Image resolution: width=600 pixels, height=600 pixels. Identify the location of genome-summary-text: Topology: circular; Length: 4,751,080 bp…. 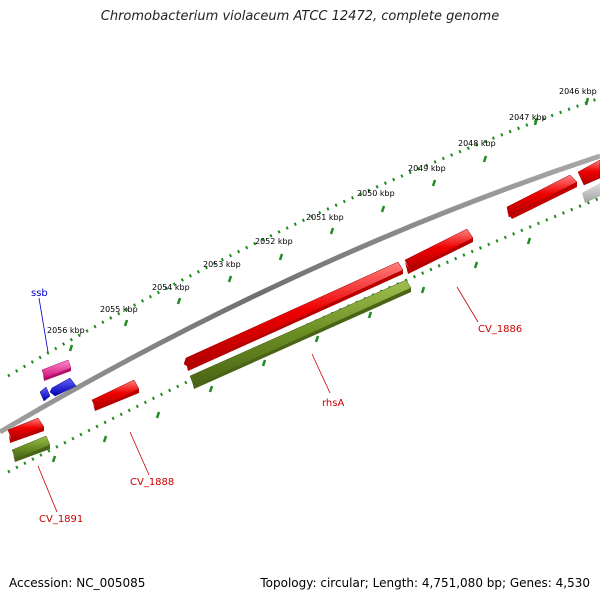
(425, 583).